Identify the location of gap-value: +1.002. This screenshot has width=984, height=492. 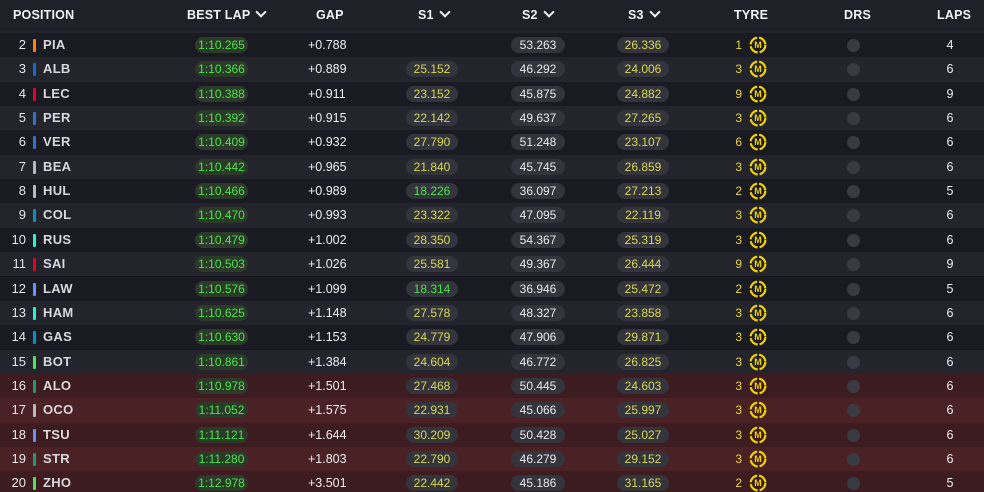
(327, 239).